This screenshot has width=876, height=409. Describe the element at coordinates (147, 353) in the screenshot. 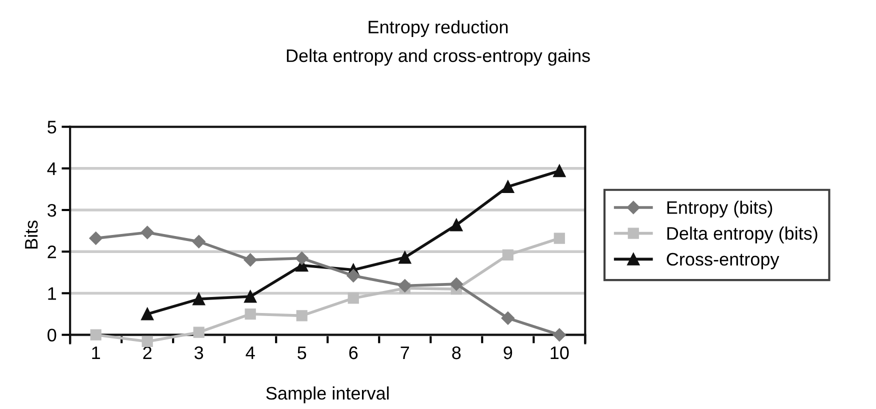

I see `x-tick-label: 2` at that location.